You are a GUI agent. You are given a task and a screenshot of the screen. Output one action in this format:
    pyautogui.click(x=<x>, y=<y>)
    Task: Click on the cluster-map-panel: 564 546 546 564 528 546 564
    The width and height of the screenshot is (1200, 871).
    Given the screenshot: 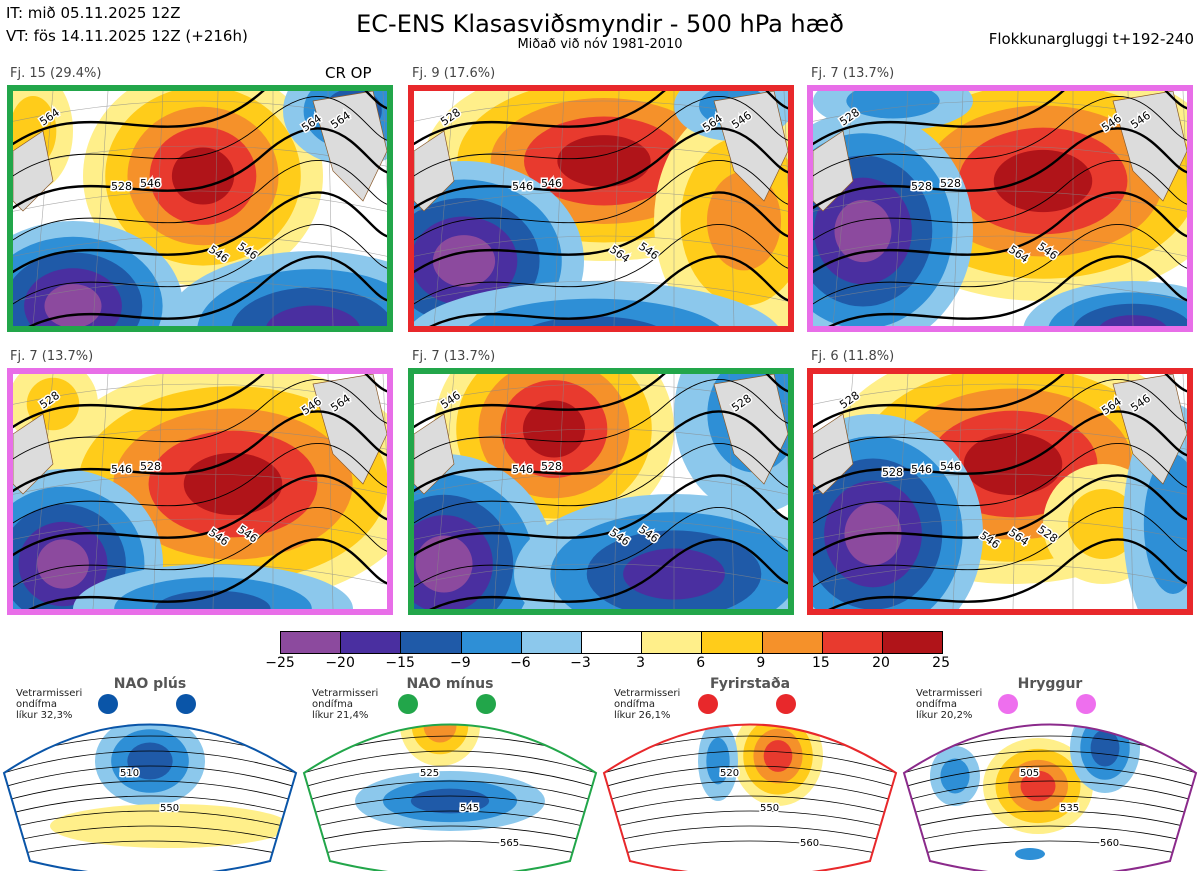 What is the action you would take?
    pyautogui.click(x=200, y=208)
    